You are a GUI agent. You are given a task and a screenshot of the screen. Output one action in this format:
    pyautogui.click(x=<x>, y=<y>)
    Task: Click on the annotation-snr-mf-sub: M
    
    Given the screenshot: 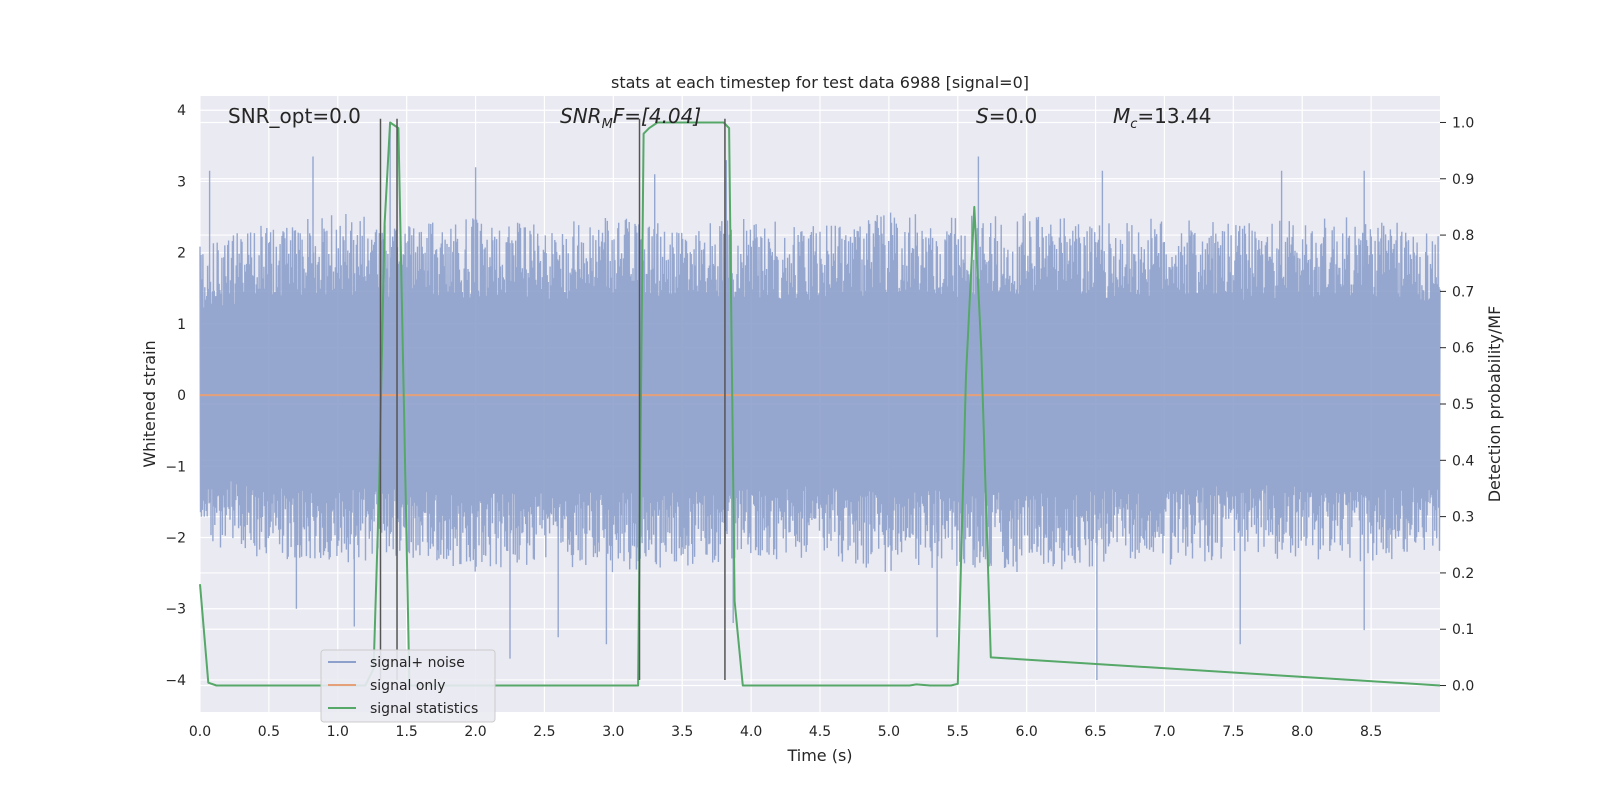 What is the action you would take?
    pyautogui.click(x=607, y=124)
    